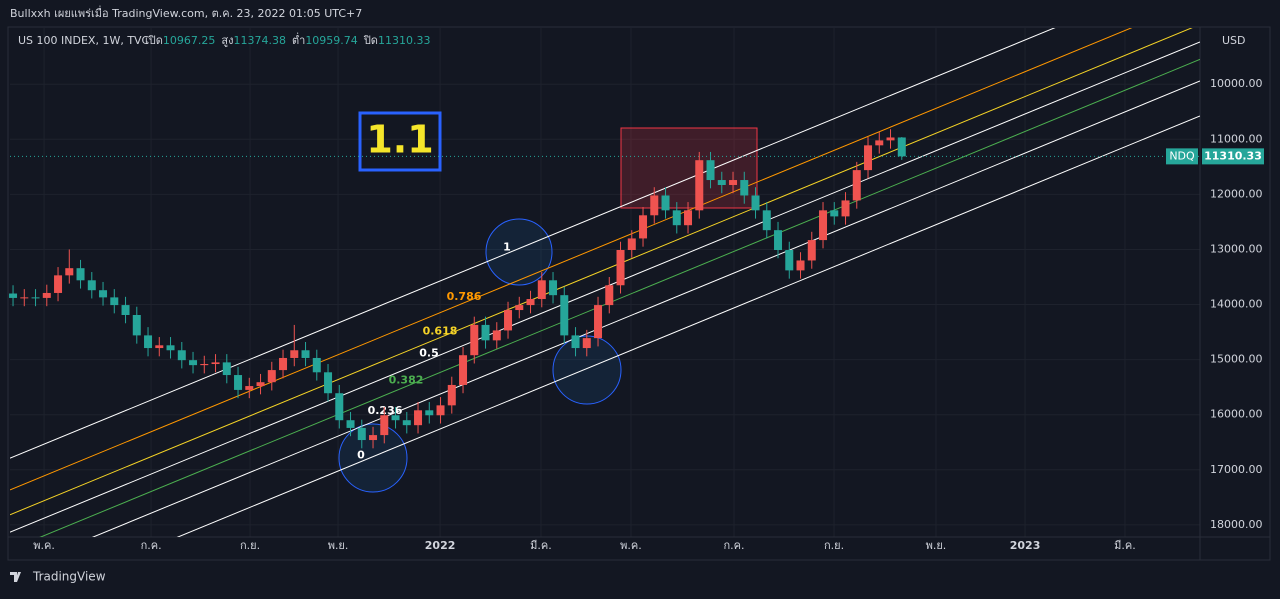 This screenshot has height=599, width=1280. What do you see at coordinates (15, 577) in the screenshot?
I see `logo-icon` at bounding box center [15, 577].